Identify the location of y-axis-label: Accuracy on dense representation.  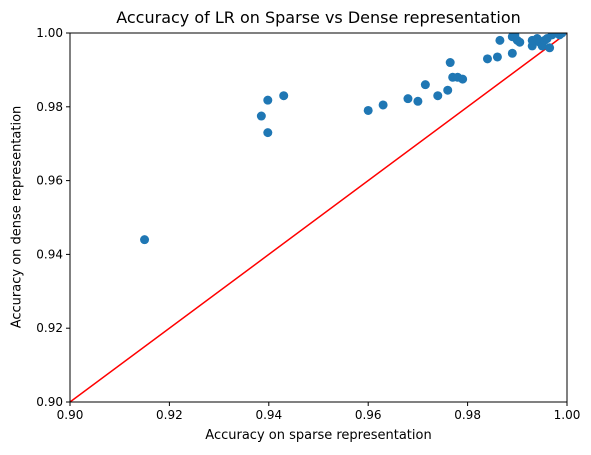
(17, 217).